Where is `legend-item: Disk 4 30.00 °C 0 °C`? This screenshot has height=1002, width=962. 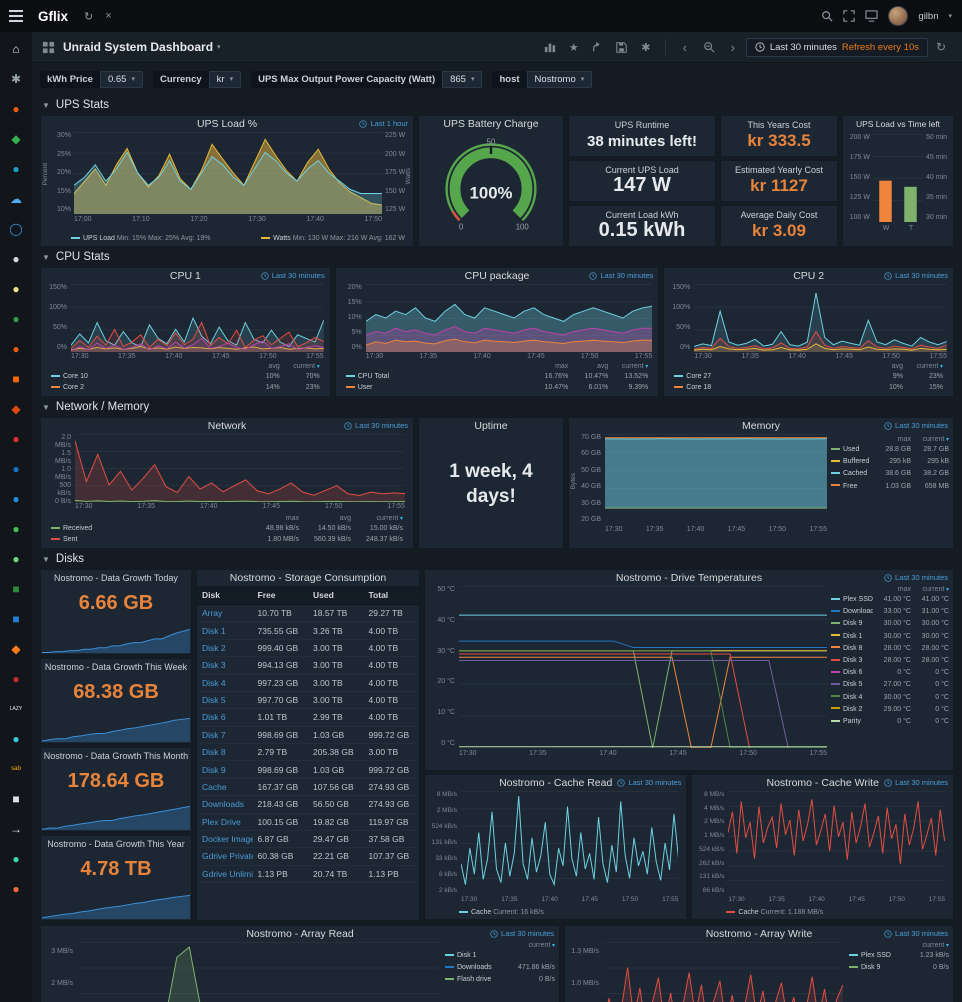
legend-item: Disk 4 30.00 °C 0 °C is located at coordinates (890, 698).